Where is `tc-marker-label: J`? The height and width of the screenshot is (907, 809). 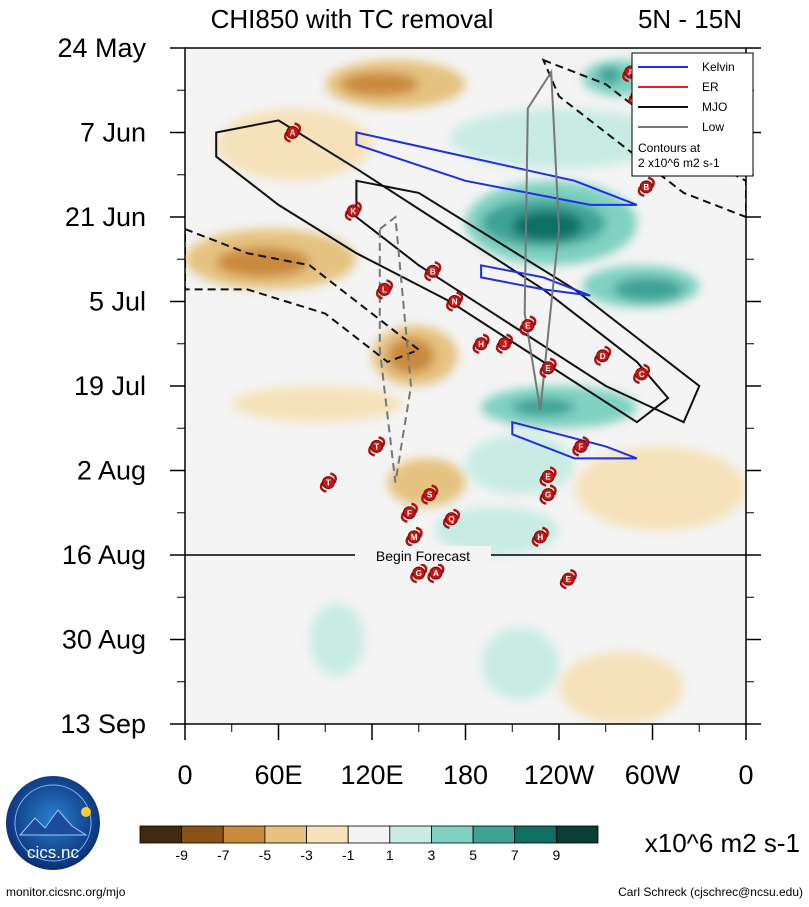
tc-marker-label: J is located at coordinates (504, 344).